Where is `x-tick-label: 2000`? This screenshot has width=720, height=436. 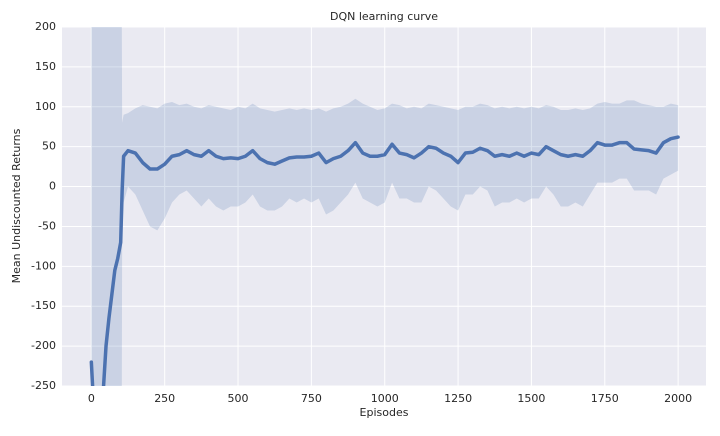
x-tick-label: 2000 is located at coordinates (678, 398).